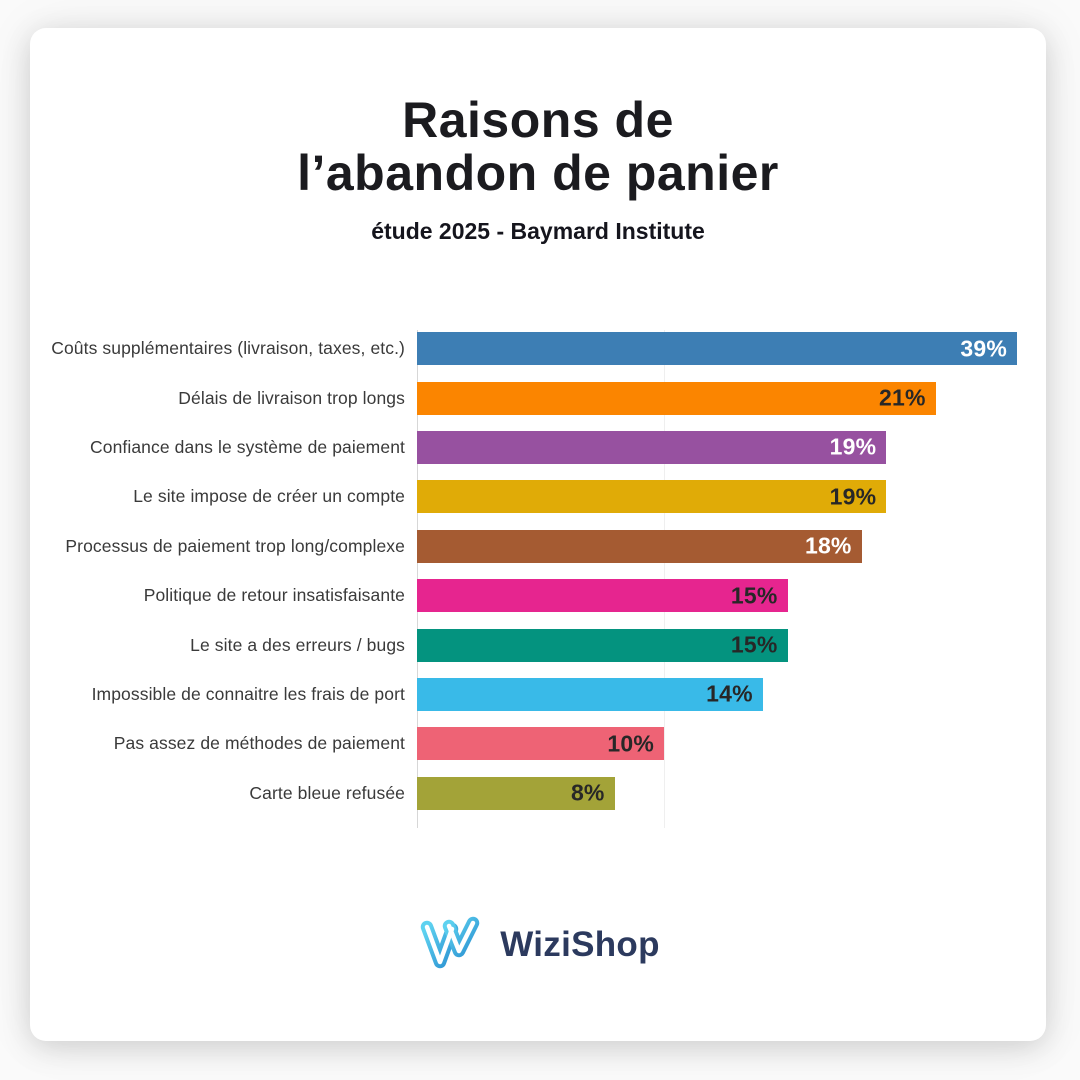 The image size is (1080, 1080). Describe the element at coordinates (538, 173) in the screenshot. I see `page-title-line-2: l’abandon de panier` at that location.